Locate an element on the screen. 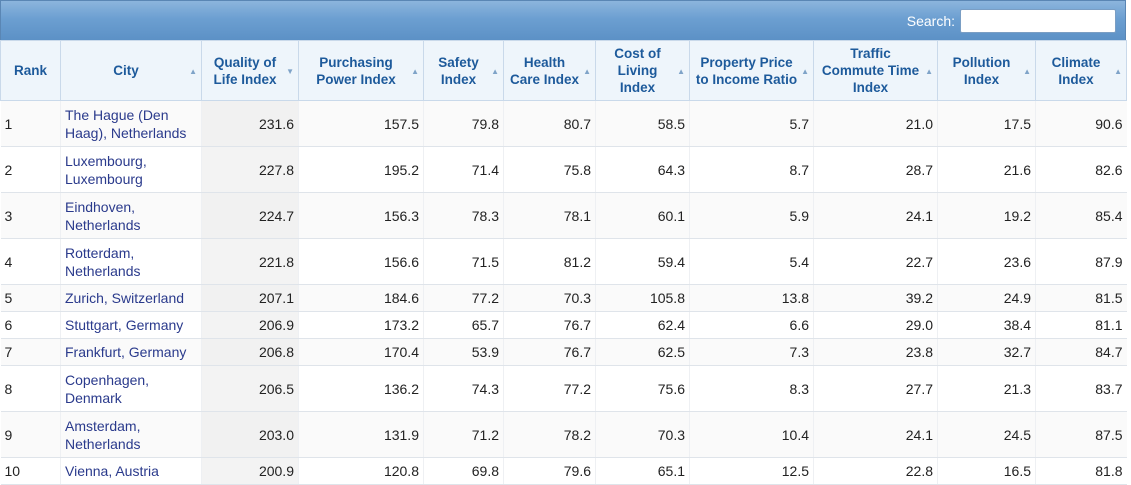  cell-safety: 71.2 is located at coordinates (463, 434).